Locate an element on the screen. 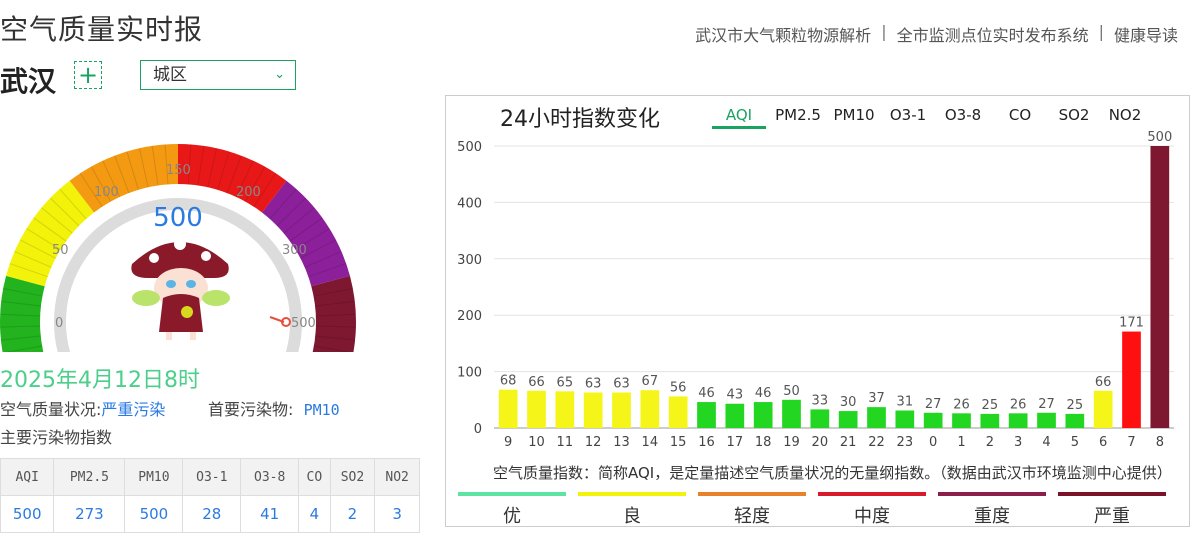 The image size is (1200, 544). legend-item: 优 is located at coordinates (512, 510).